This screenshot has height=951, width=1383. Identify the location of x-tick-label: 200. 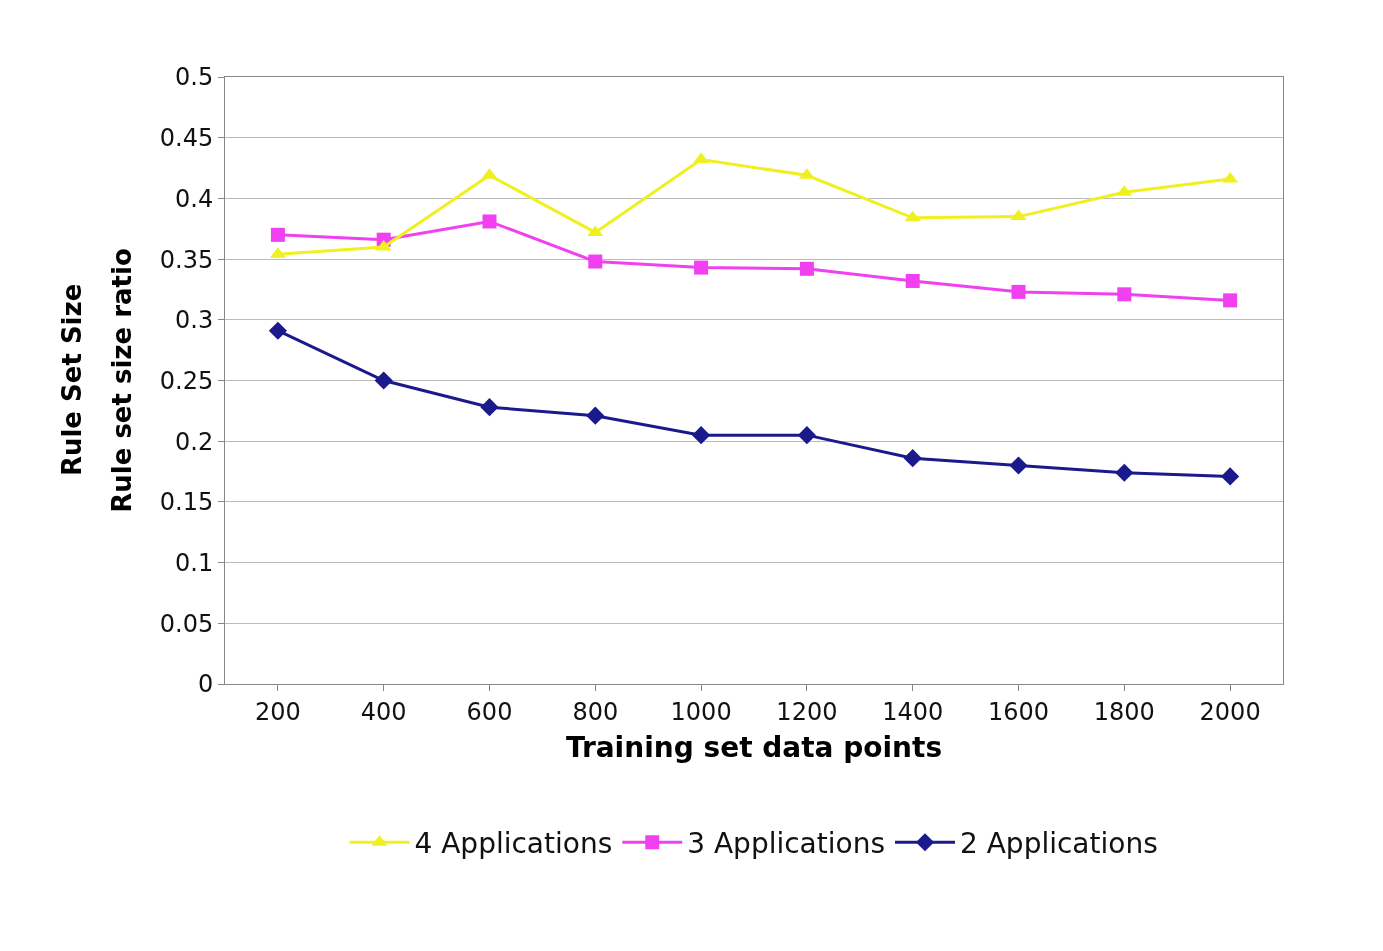
(277, 711).